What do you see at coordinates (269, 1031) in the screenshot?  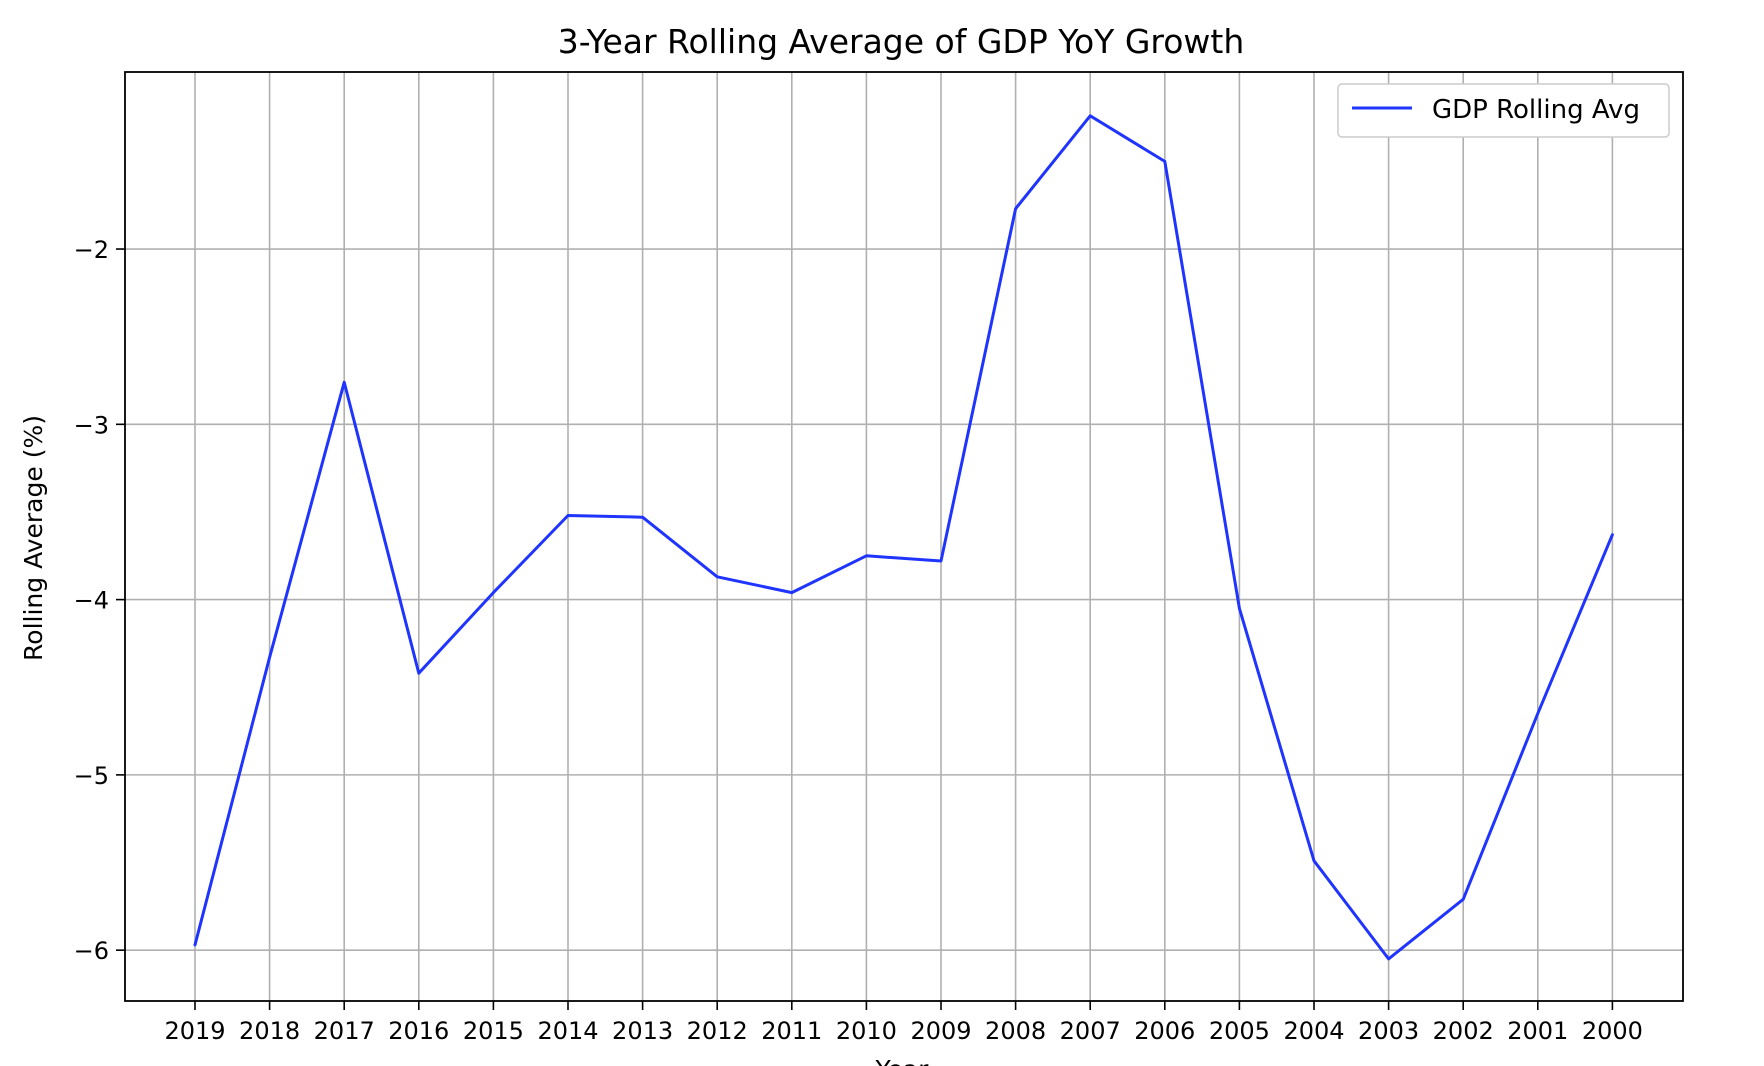 I see `x-tick-label: 2018` at bounding box center [269, 1031].